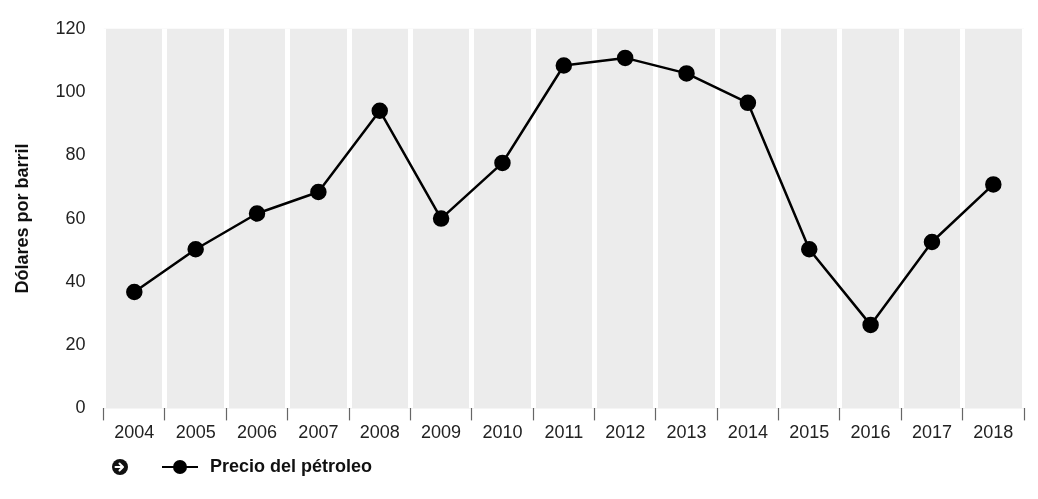 The image size is (1038, 499). Describe the element at coordinates (993, 432) in the screenshot. I see `x-tick-label: 2018` at that location.